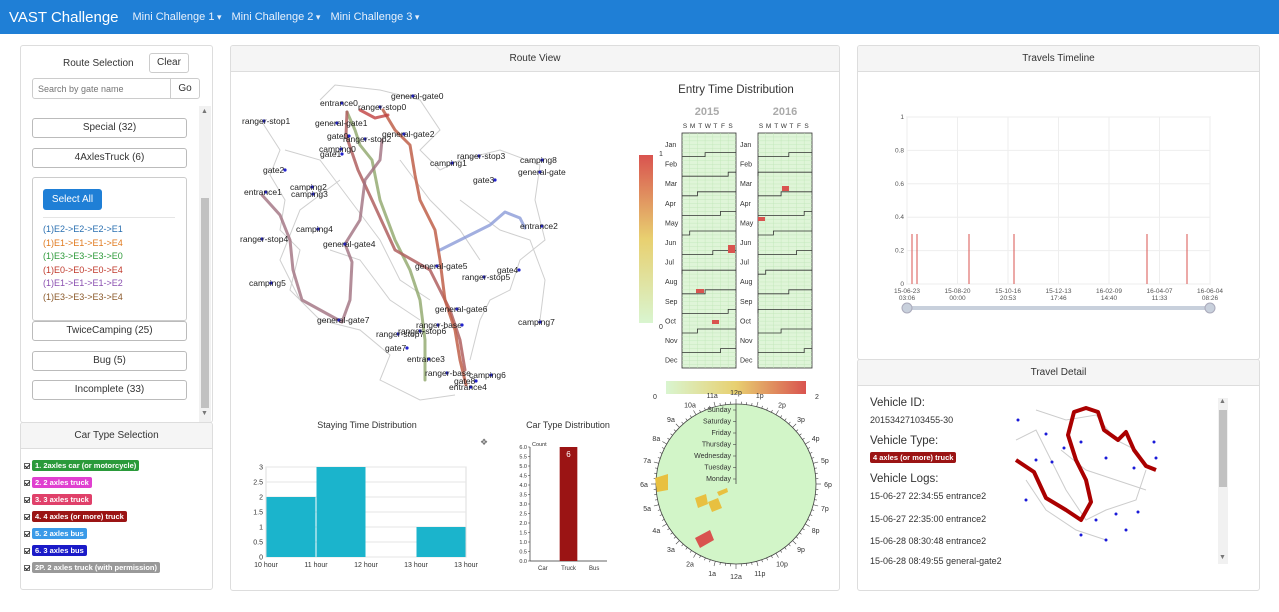  What do you see at coordinates (1085, 464) in the screenshot?
I see `detail-route-path` at bounding box center [1085, 464].